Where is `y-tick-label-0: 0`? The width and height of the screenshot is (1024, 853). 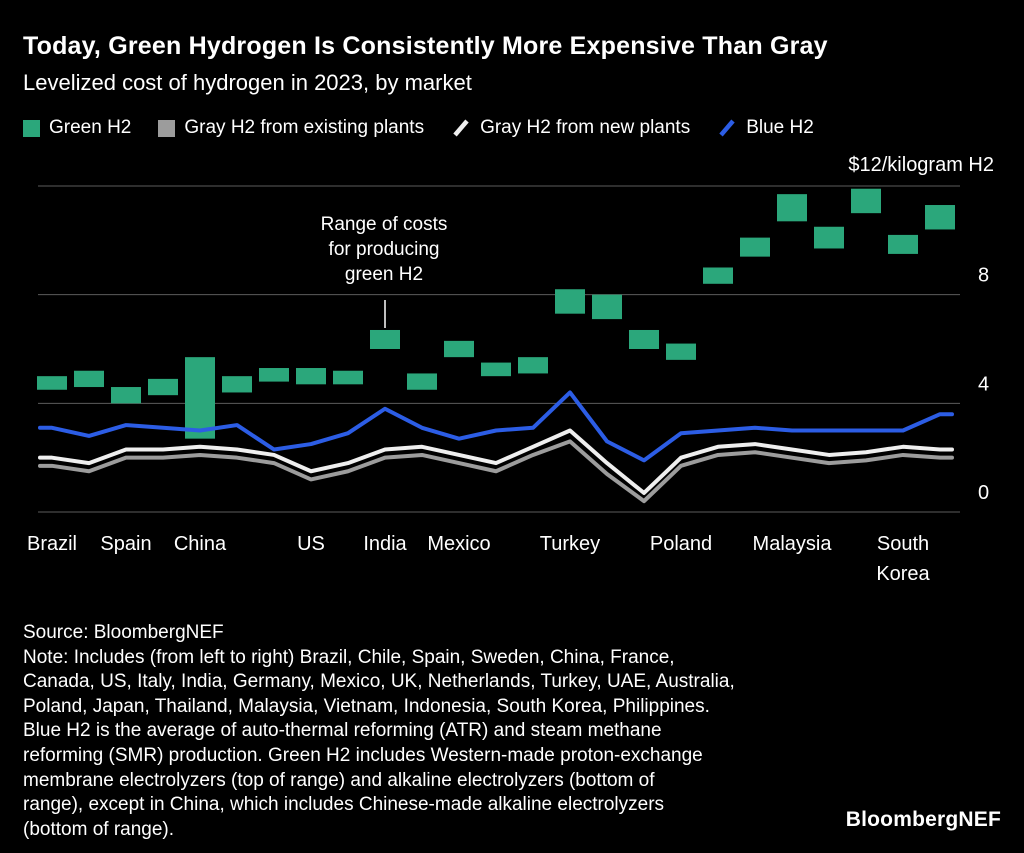
y-tick-label-0: 0 is located at coordinates (983, 493).